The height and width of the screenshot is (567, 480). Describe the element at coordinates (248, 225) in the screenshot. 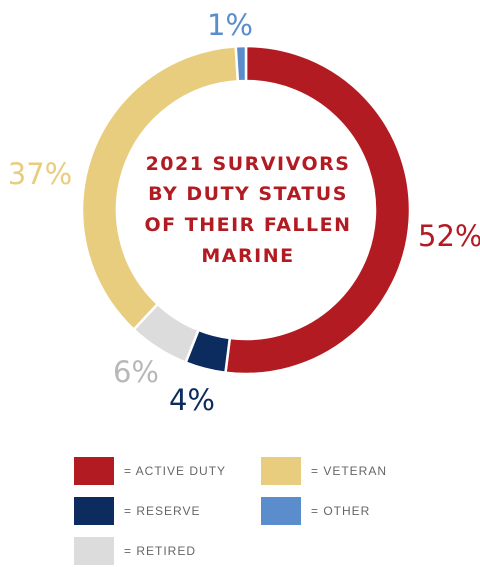

I see `title-line-3: OF THEIR FALLEN` at that location.